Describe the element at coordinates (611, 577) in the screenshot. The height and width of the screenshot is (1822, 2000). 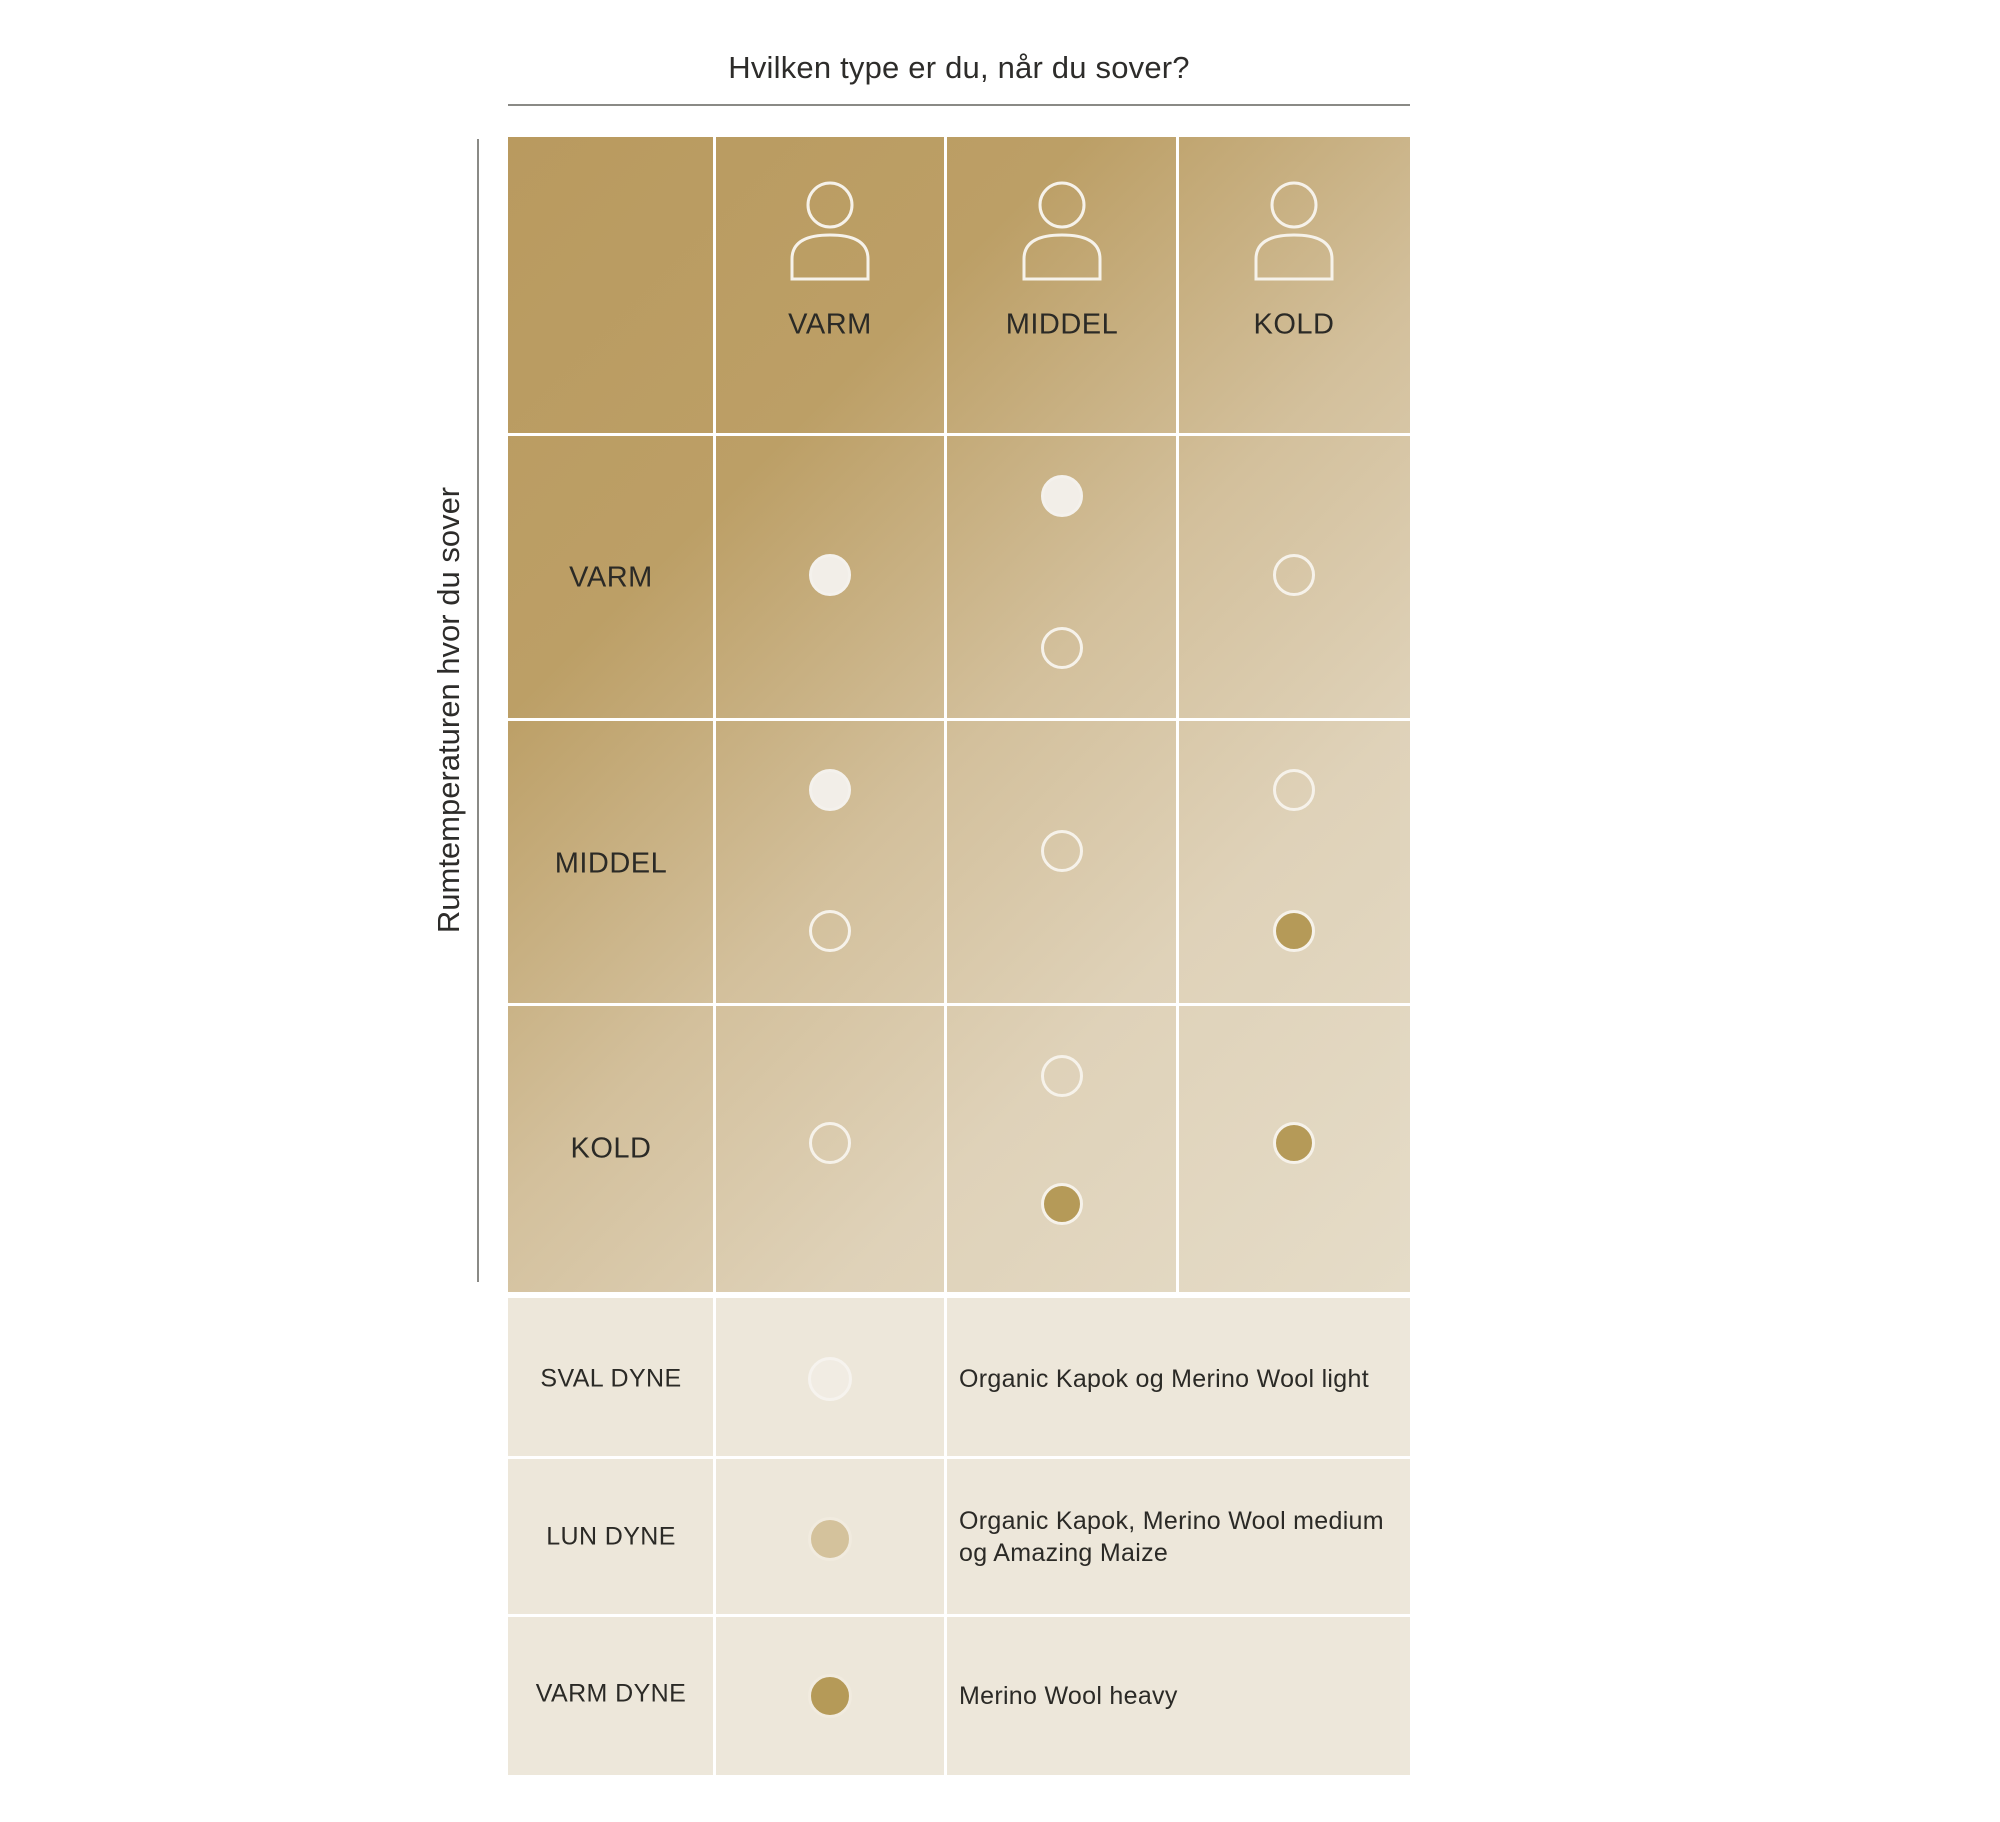
I see `row-header-varm: VARM` at that location.